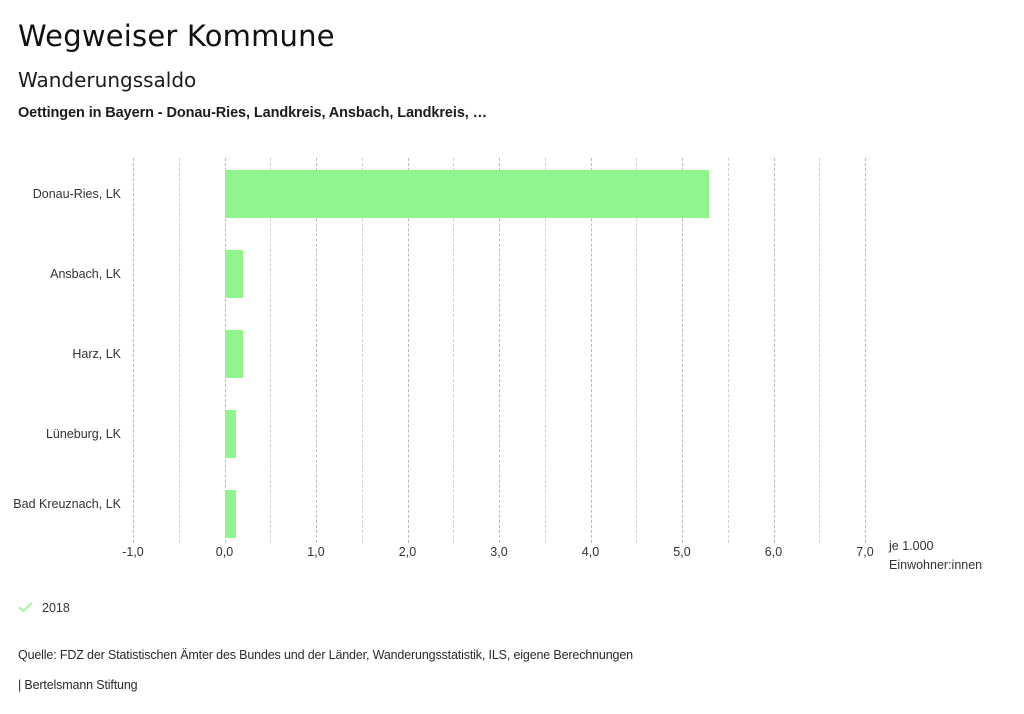 The image size is (1024, 714). I want to click on chart-subtitle: Wanderungssaldo, so click(107, 80).